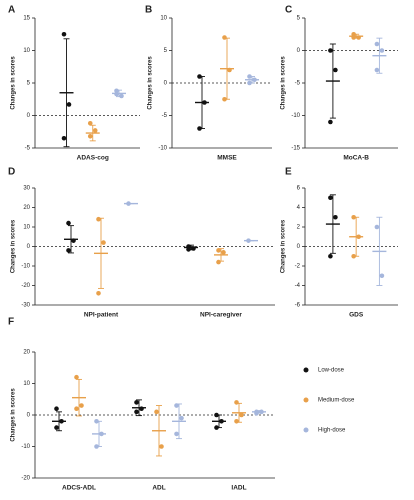 The image size is (414, 500). I want to click on y-tick-label: -20, so click(25, 286).